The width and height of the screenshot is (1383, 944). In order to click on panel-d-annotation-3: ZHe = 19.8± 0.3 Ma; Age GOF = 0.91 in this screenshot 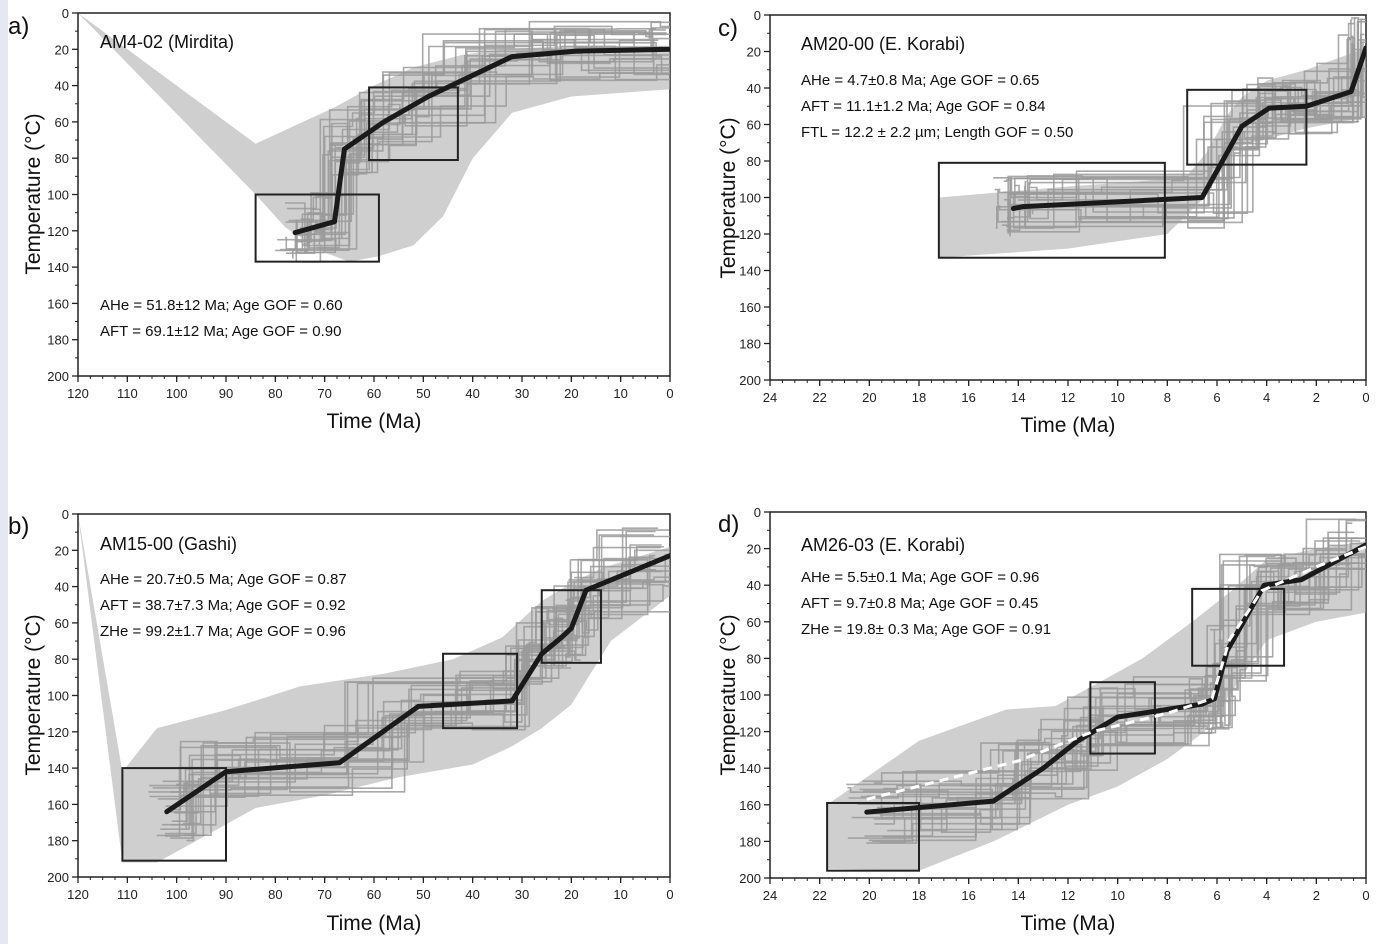, I will do `click(926, 629)`.